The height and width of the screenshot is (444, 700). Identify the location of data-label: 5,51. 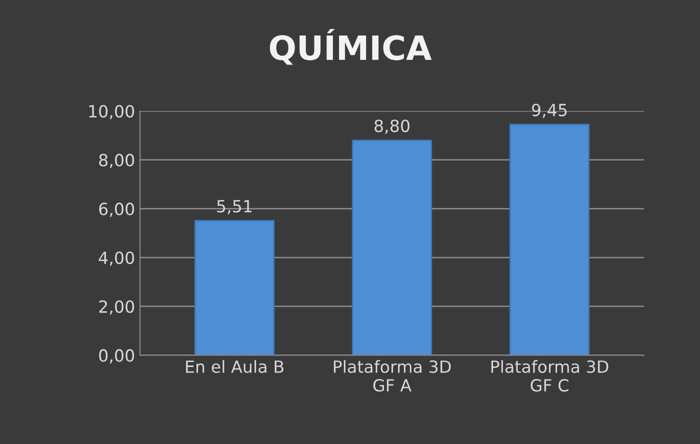
(234, 207).